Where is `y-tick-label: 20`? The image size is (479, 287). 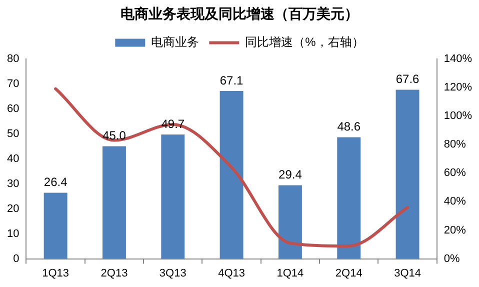 y-tick-label: 20 is located at coordinates (13, 208).